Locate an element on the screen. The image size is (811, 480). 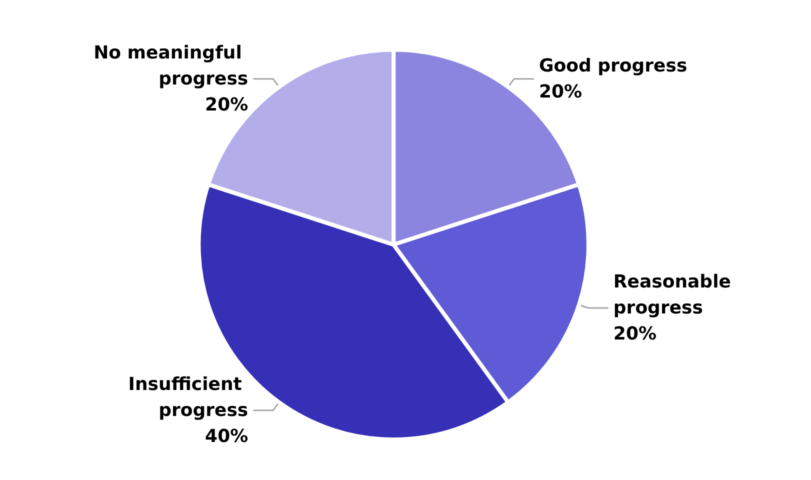
slice-label: No meaningful progress is located at coordinates (171, 66).